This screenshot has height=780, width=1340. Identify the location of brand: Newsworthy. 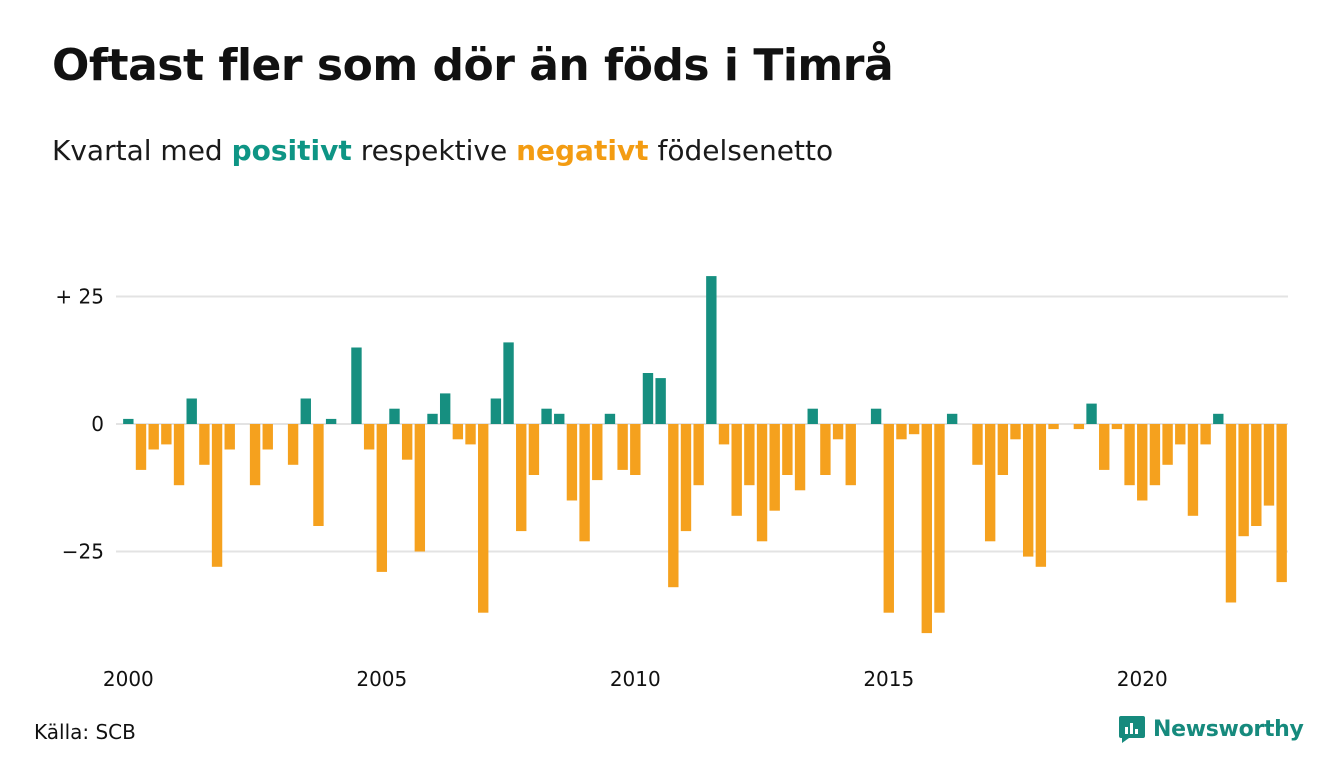
(1210, 729).